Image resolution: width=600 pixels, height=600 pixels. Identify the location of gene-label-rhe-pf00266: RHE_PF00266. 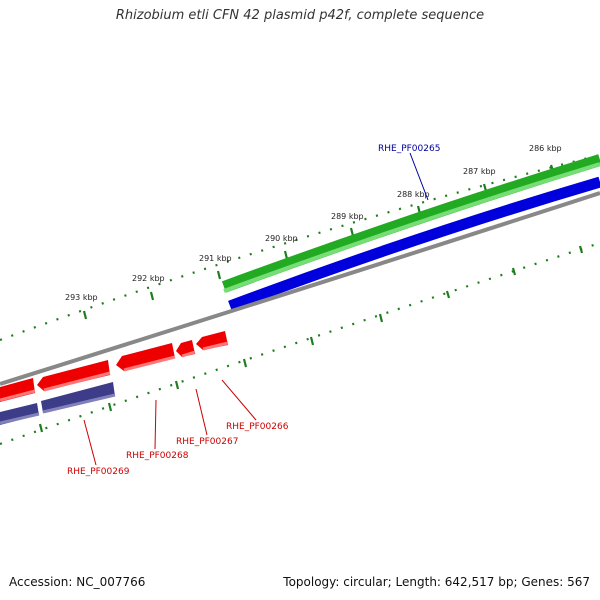
(257, 427).